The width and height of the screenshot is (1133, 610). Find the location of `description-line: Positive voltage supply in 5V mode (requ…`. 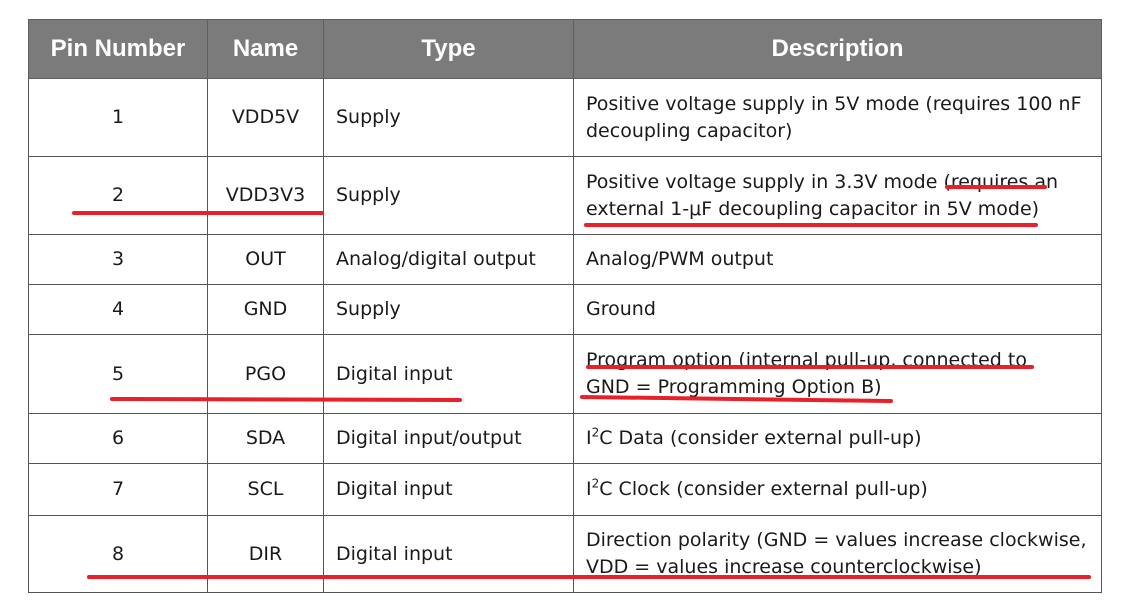

description-line: Positive voltage supply in 5V mode (requ… is located at coordinates (834, 103).